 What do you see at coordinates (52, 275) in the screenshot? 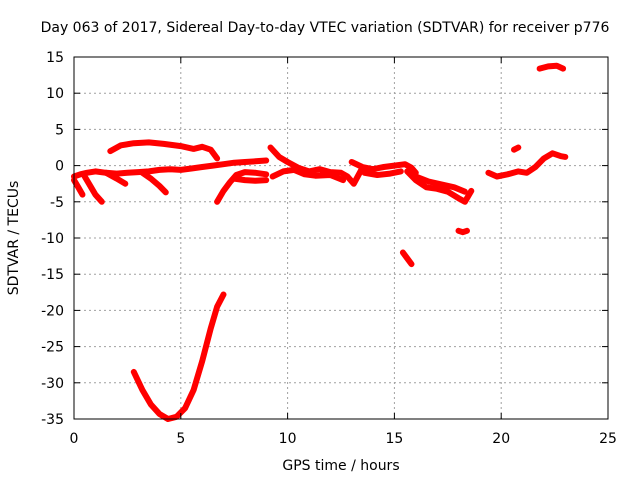
I see `y-tick-label: -15` at bounding box center [52, 275].